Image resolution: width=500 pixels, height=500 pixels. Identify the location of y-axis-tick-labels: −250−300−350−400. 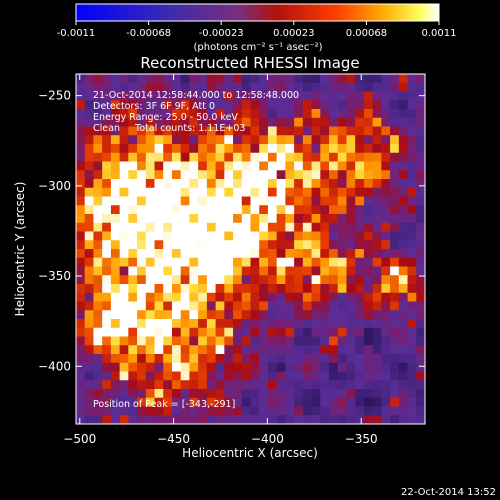
(54, 231).